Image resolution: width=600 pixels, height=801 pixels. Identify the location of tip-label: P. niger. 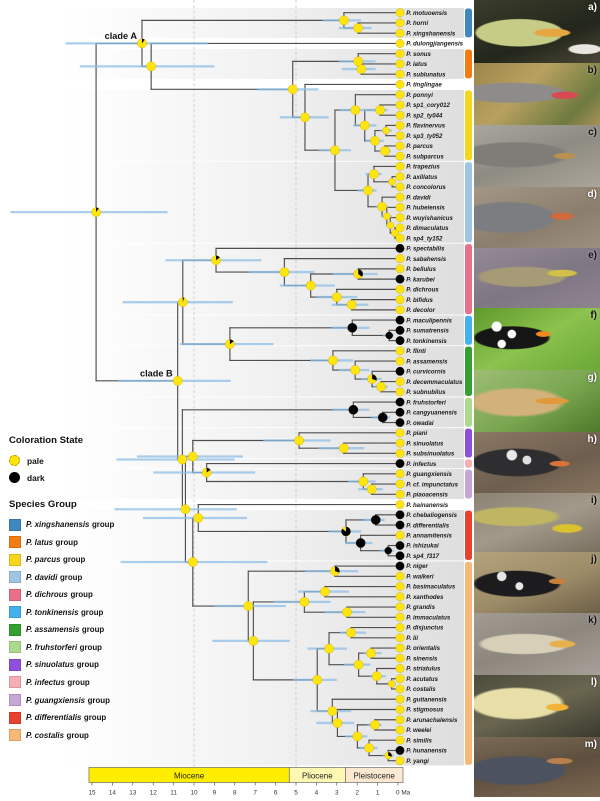
(417, 566).